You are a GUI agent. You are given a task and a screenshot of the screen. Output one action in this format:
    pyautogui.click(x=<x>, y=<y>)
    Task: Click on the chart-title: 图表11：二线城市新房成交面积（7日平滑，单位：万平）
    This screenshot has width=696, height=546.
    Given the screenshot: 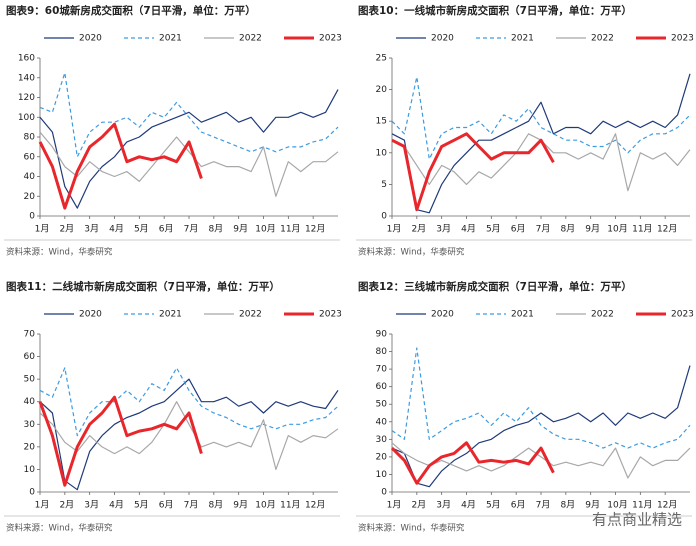 What is the action you would take?
    pyautogui.click(x=143, y=286)
    